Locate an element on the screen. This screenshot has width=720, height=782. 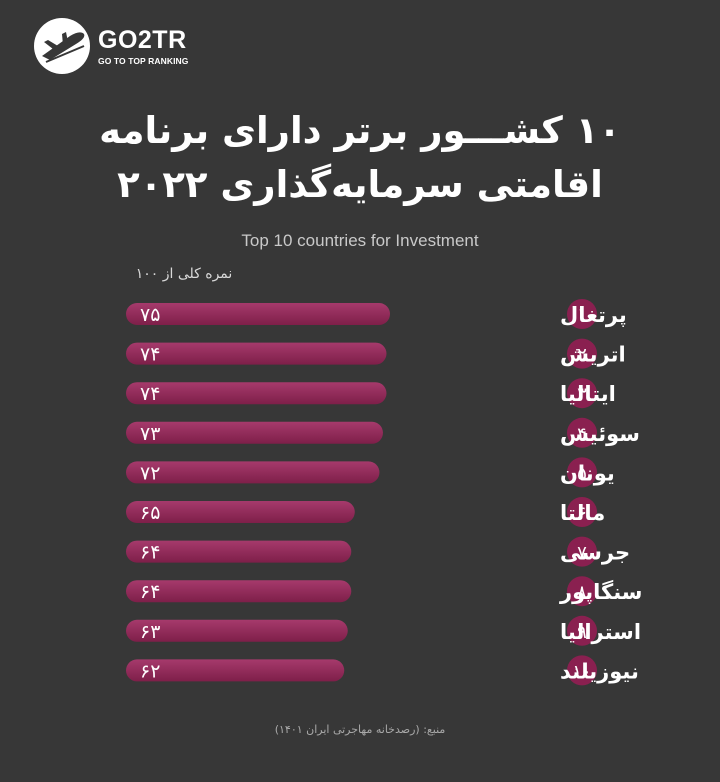
brand-name: GO2TR is located at coordinates (142, 40).